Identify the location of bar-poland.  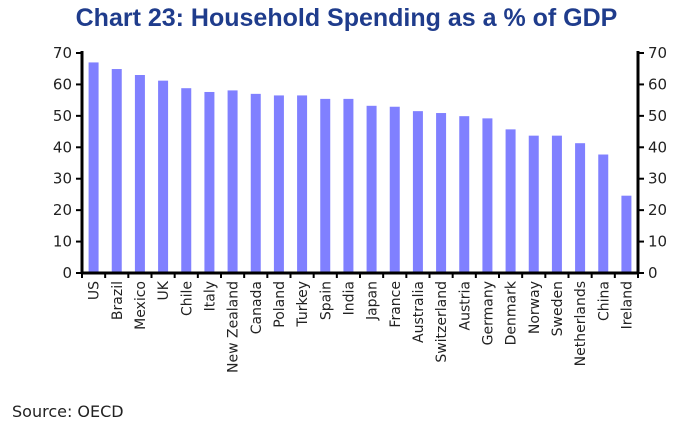
(278, 184).